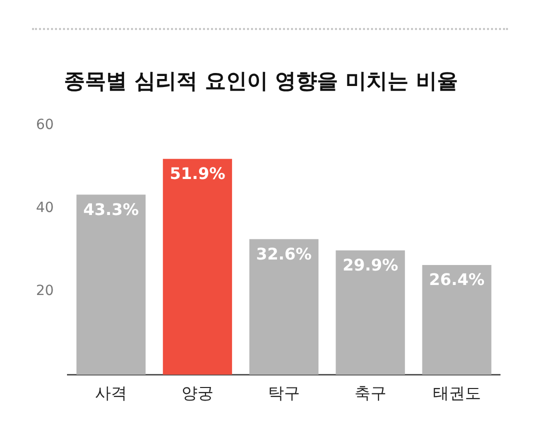 The image size is (540, 434). I want to click on y-tick-label: 40, so click(45, 208).